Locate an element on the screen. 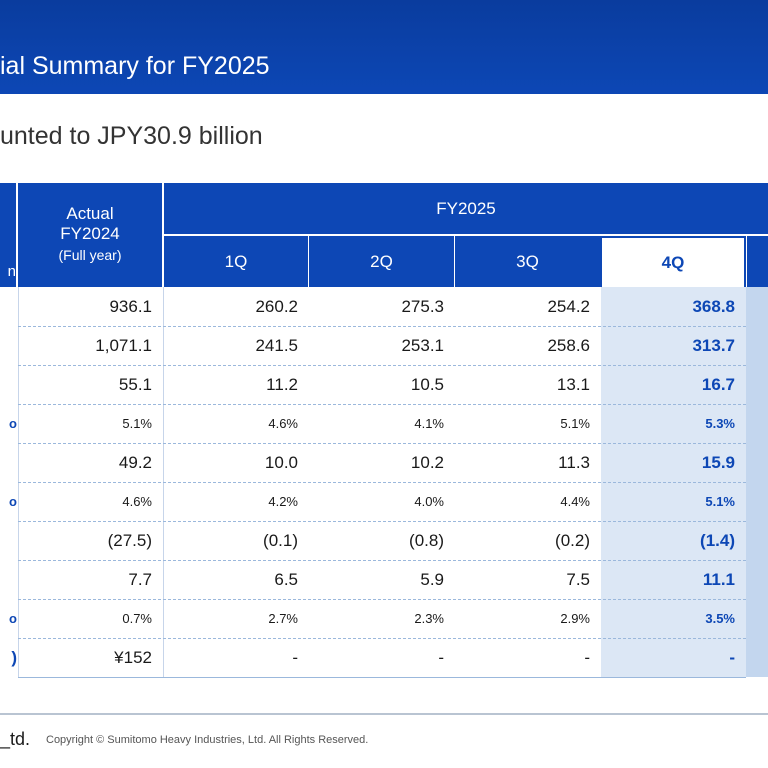 Image resolution: width=768 pixels, height=768 pixels. cell-2q: - is located at coordinates (441, 657).